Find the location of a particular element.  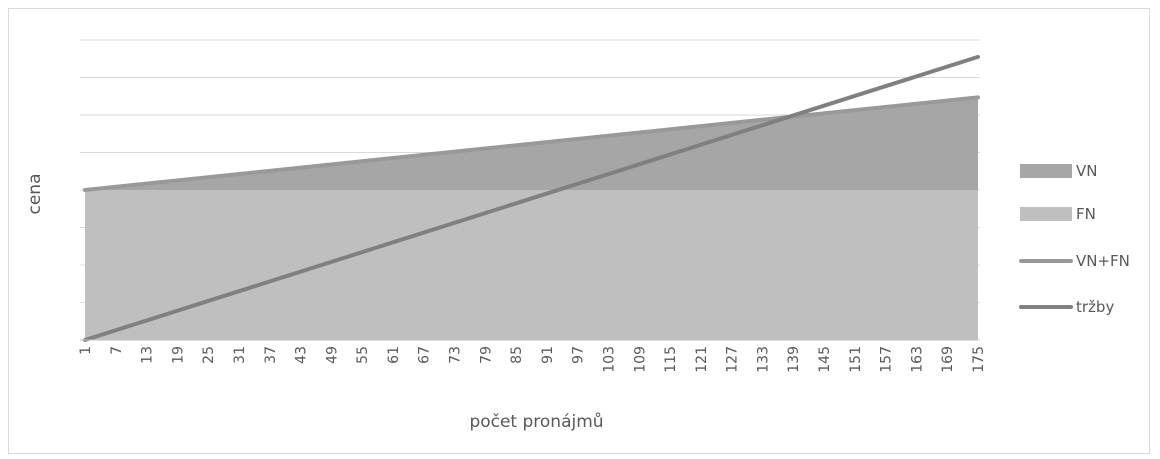

x-tick-label: 43 is located at coordinates (302, 355).